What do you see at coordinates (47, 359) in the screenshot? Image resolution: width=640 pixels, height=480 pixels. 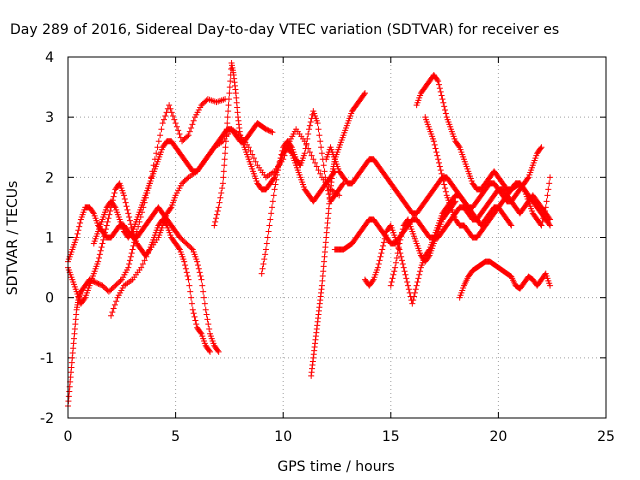 I see `y-tick-label: -1` at bounding box center [47, 359].